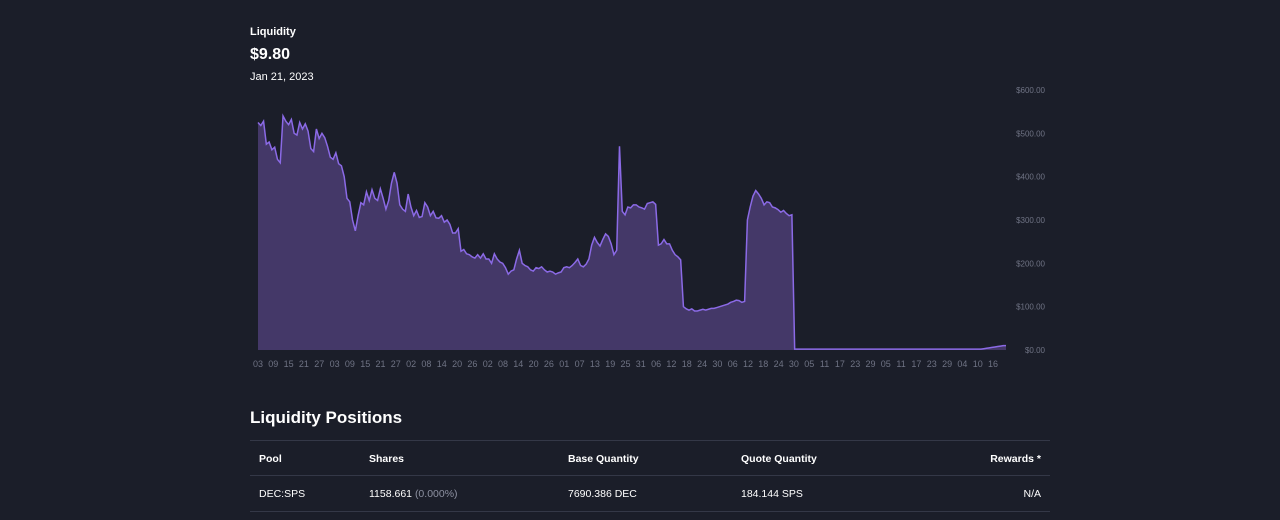 This screenshot has height=520, width=1280. I want to click on rewards-cell: N/A, so click(1032, 494).